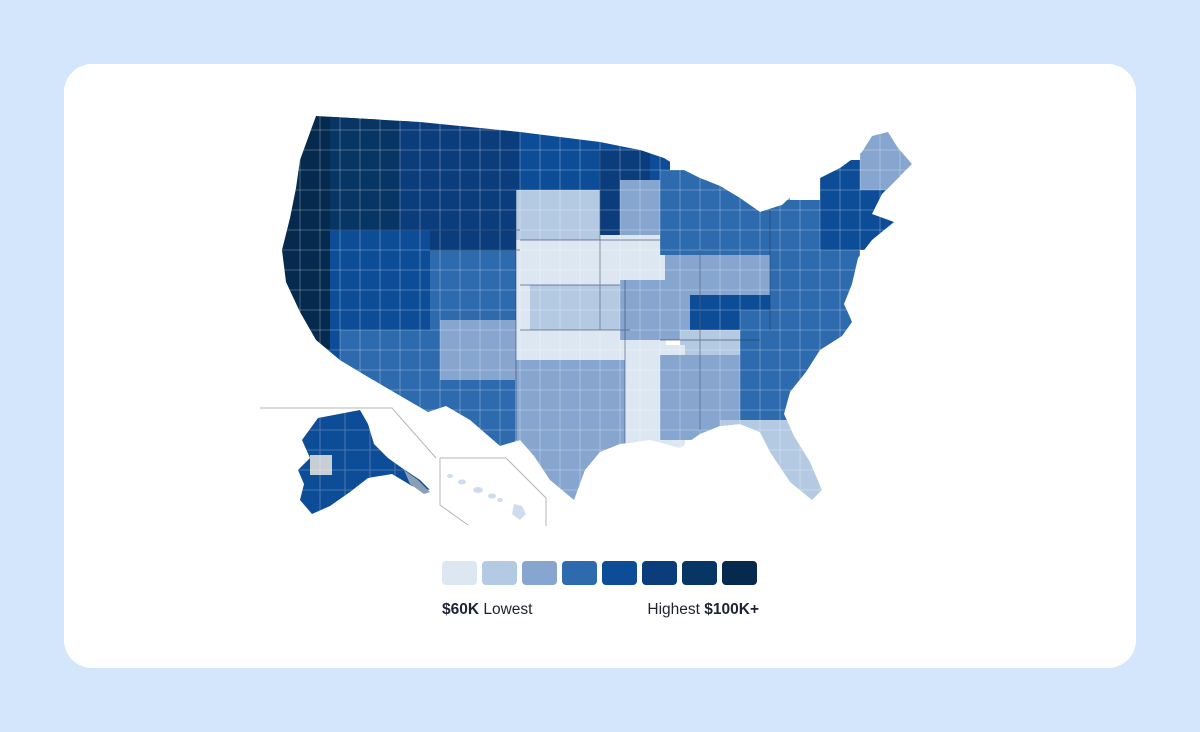  Describe the element at coordinates (600, 573) in the screenshot. I see `legend-swatches` at that location.